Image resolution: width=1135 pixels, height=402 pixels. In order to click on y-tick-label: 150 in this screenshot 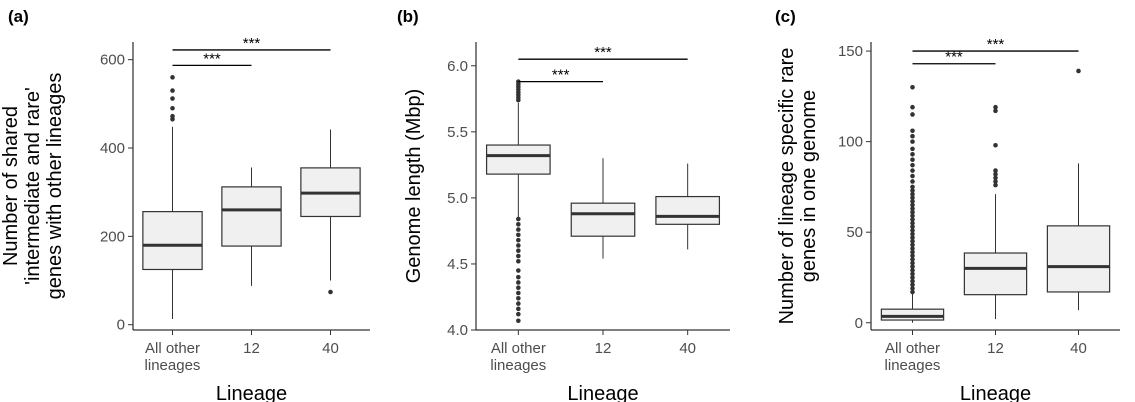, I will do `click(850, 51)`.